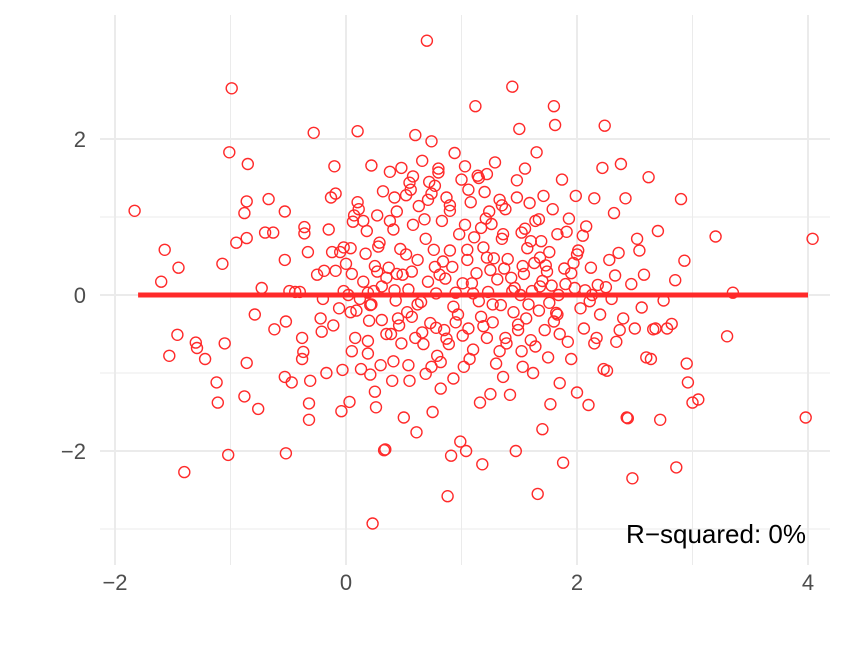 The width and height of the screenshot is (864, 648). What do you see at coordinates (80, 139) in the screenshot?
I see `y-tick-label: 2` at bounding box center [80, 139].